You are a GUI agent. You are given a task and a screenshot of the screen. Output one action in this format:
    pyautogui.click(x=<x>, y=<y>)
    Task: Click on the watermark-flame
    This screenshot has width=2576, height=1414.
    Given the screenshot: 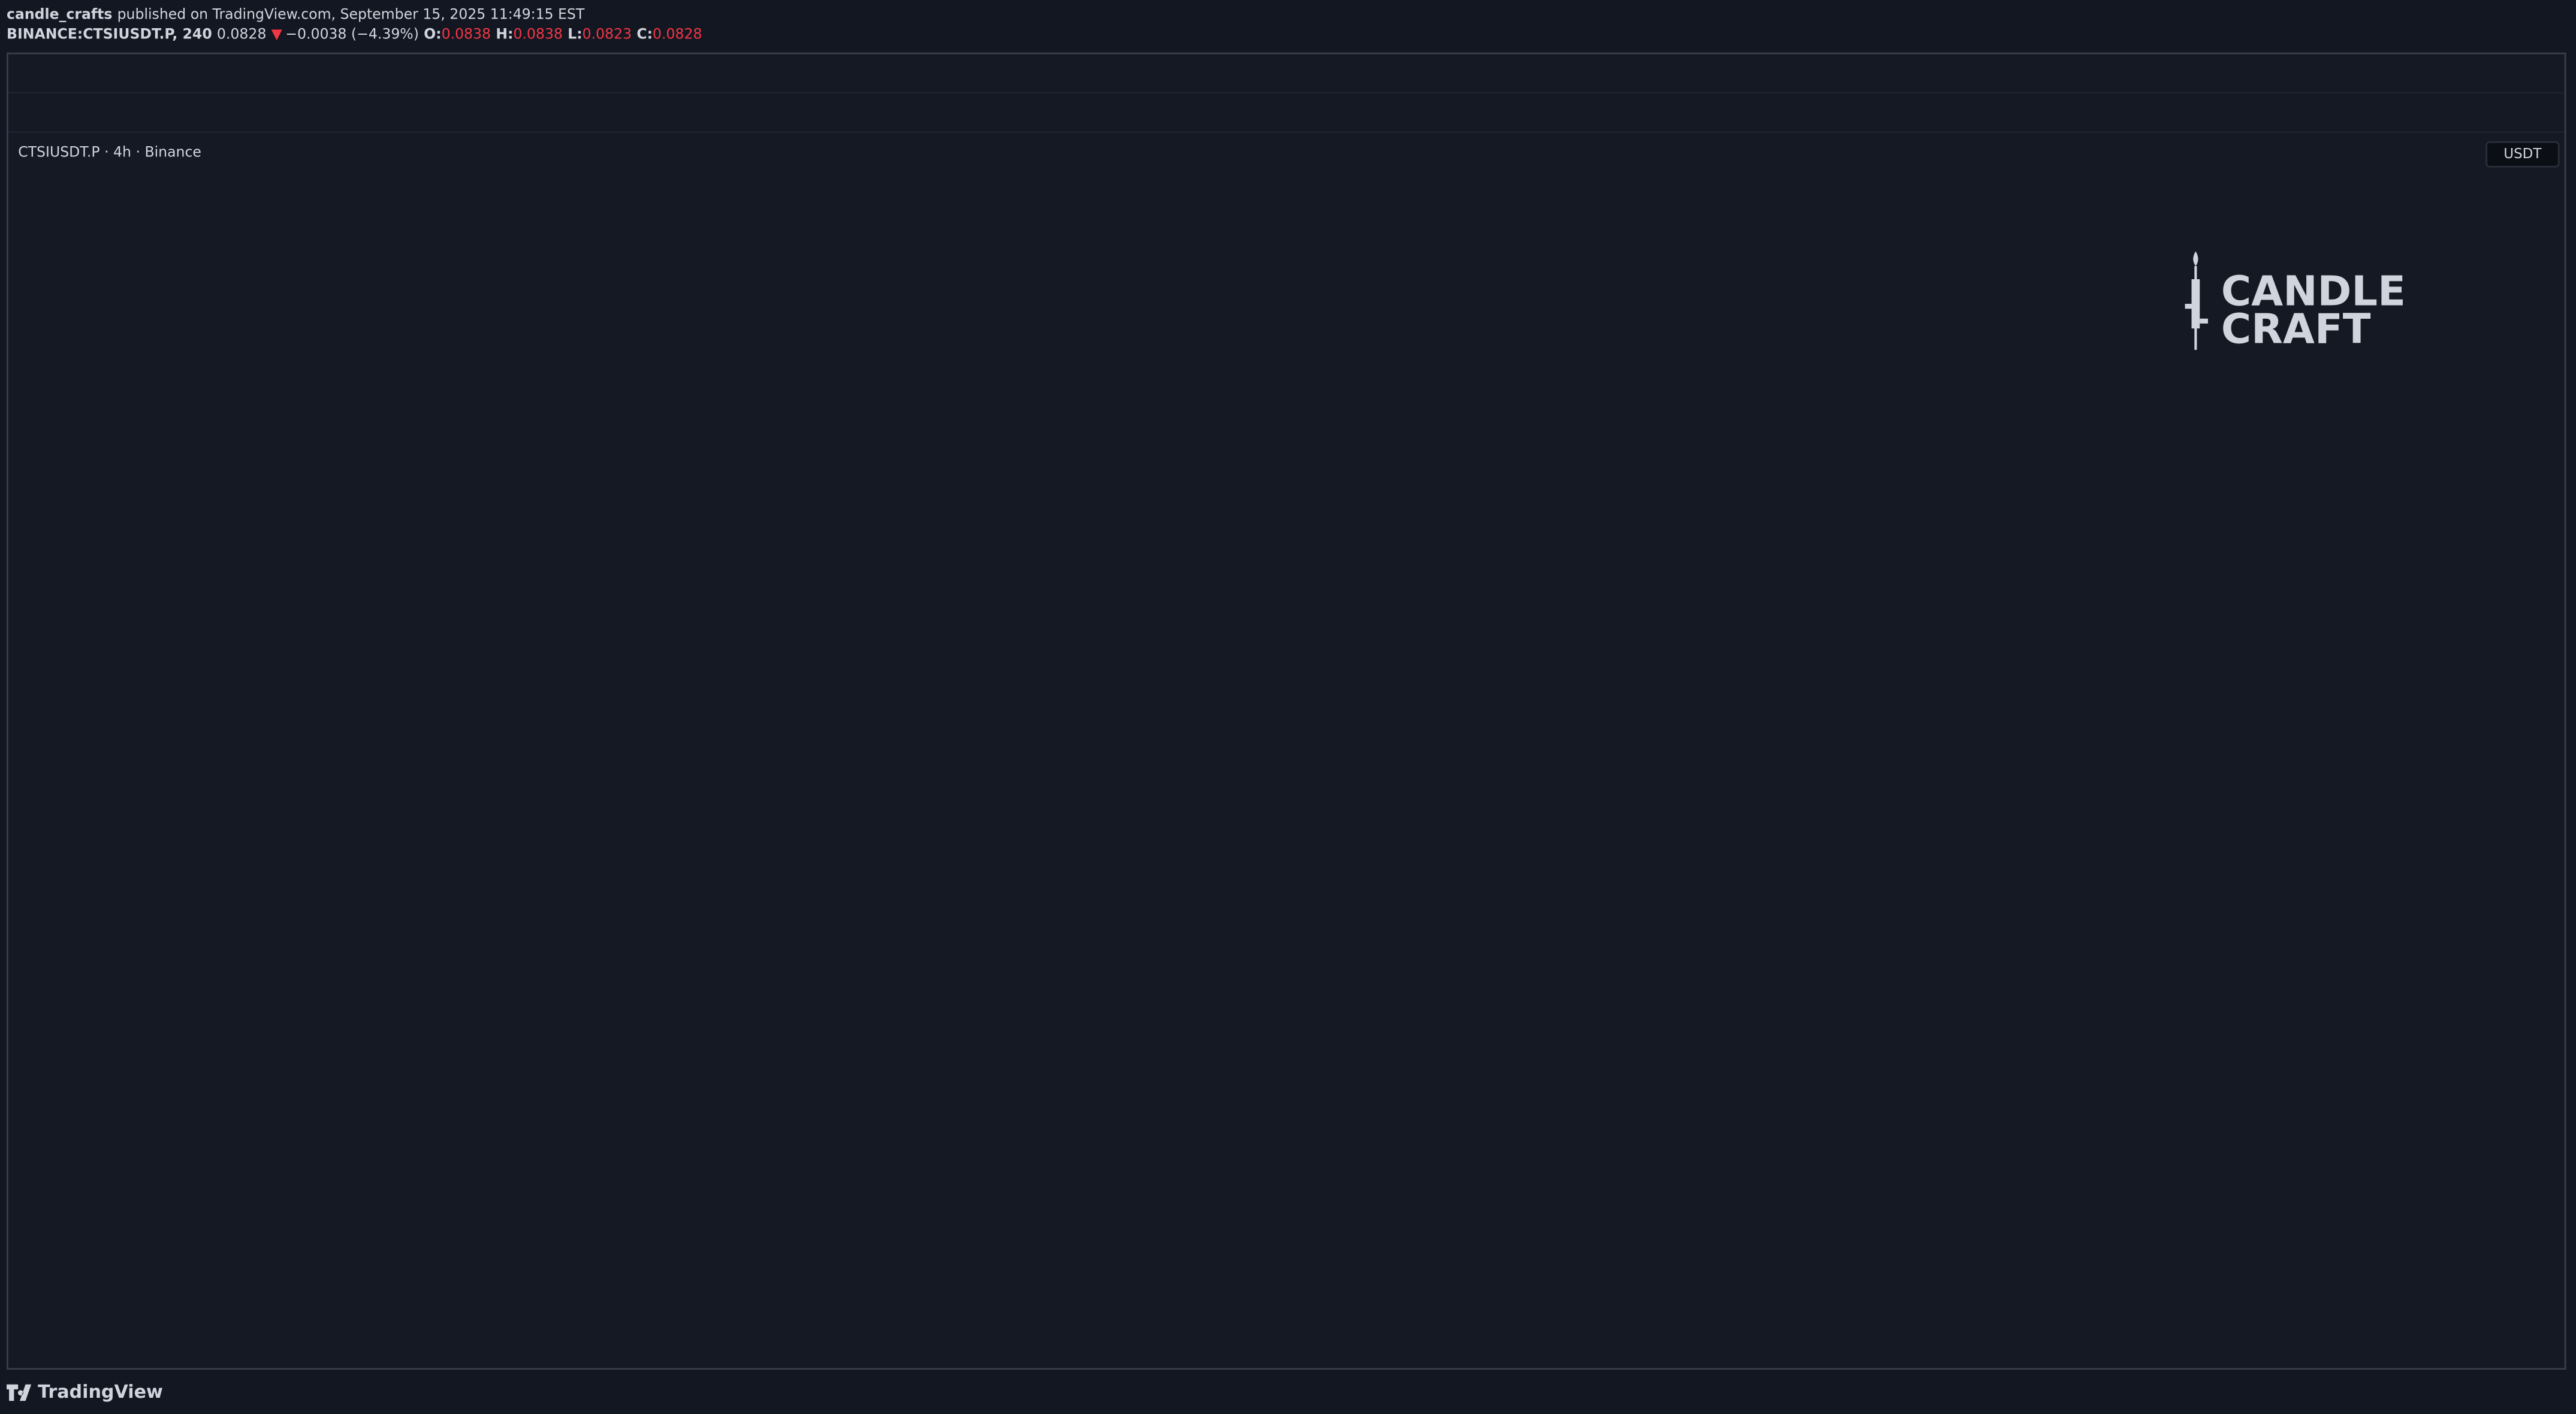 What is the action you would take?
    pyautogui.click(x=2195, y=259)
    